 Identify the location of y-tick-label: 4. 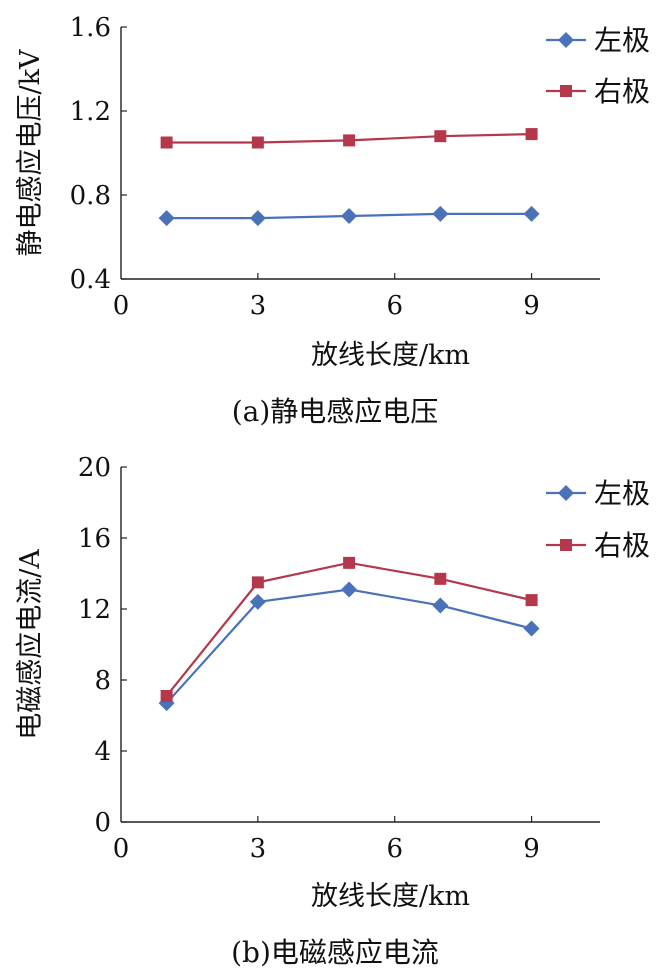
(102, 752).